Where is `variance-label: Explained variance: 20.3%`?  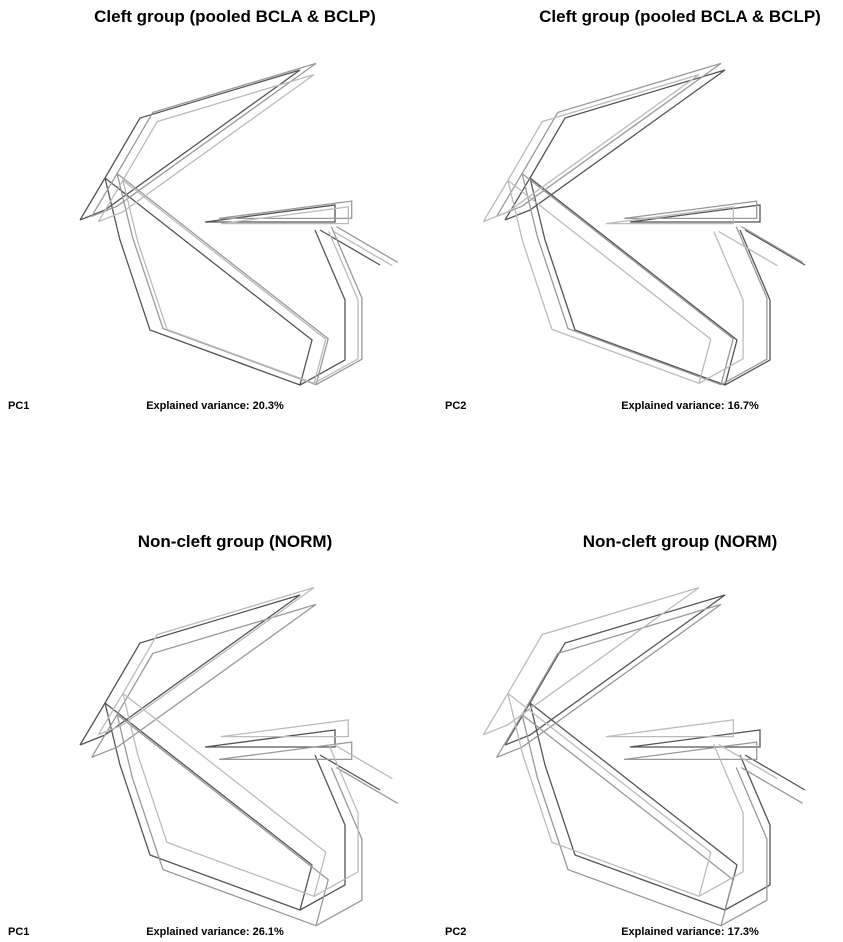
variance-label: Explained variance: 20.3% is located at coordinates (215, 406).